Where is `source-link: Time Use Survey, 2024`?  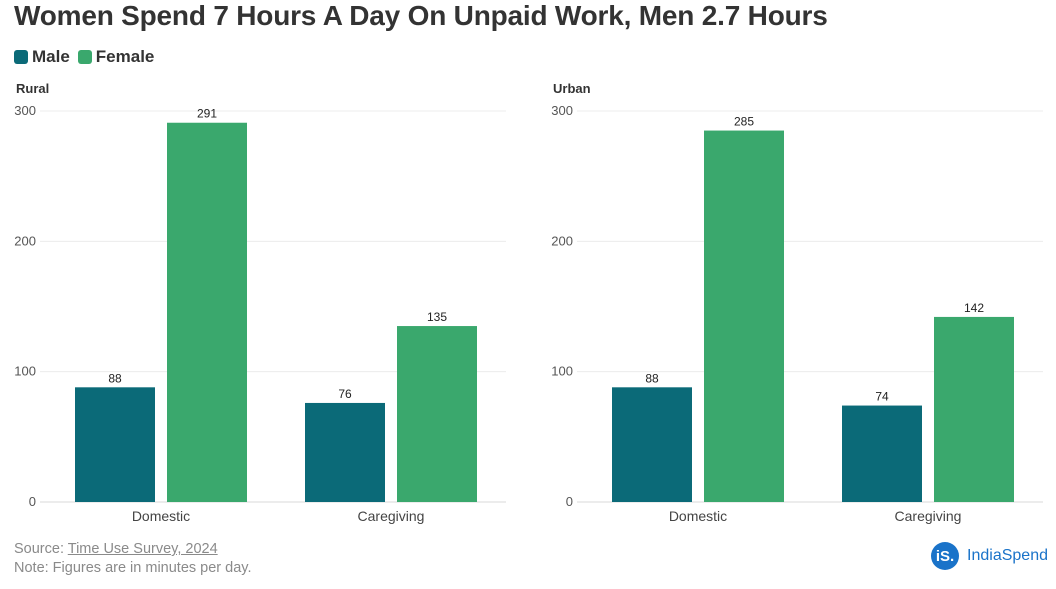
source-link: Time Use Survey, 2024 is located at coordinates (142, 549).